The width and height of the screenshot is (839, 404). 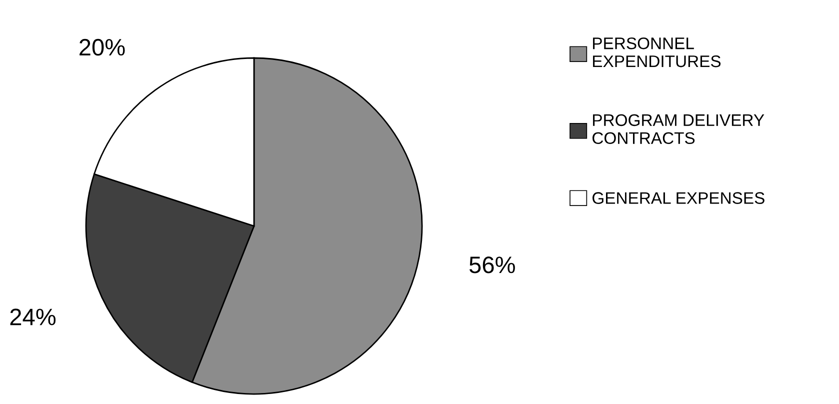 I want to click on data-label: 20%, so click(x=102, y=47).